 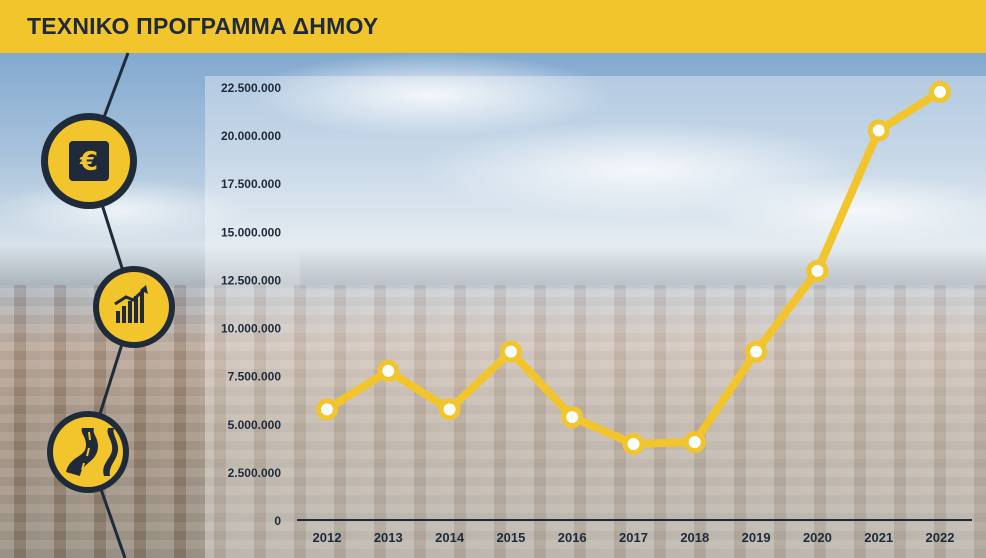 I want to click on growth-chart-icon, so click(x=134, y=307).